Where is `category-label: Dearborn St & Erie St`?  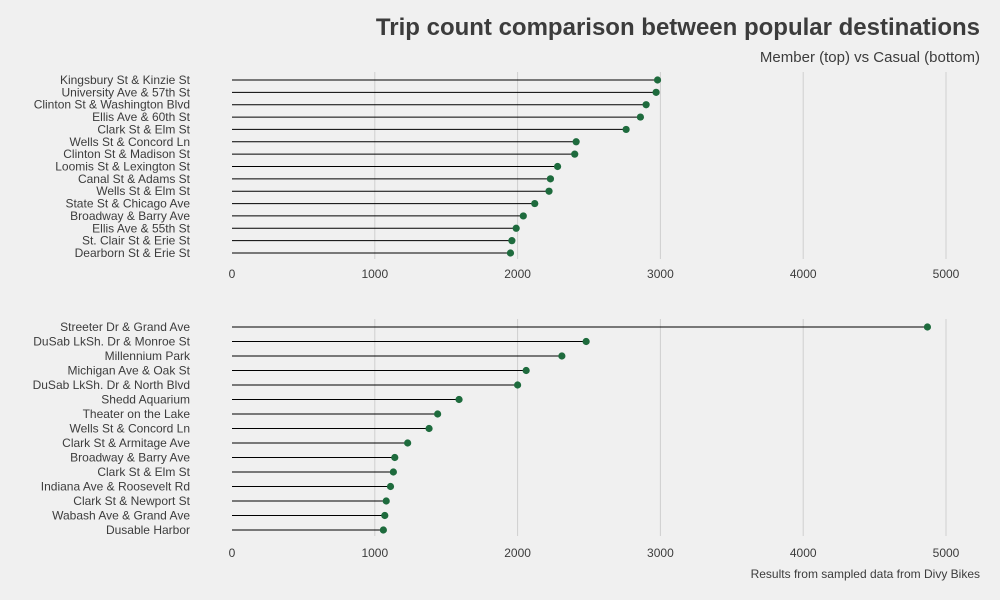 category-label: Dearborn St & Erie St is located at coordinates (133, 253).